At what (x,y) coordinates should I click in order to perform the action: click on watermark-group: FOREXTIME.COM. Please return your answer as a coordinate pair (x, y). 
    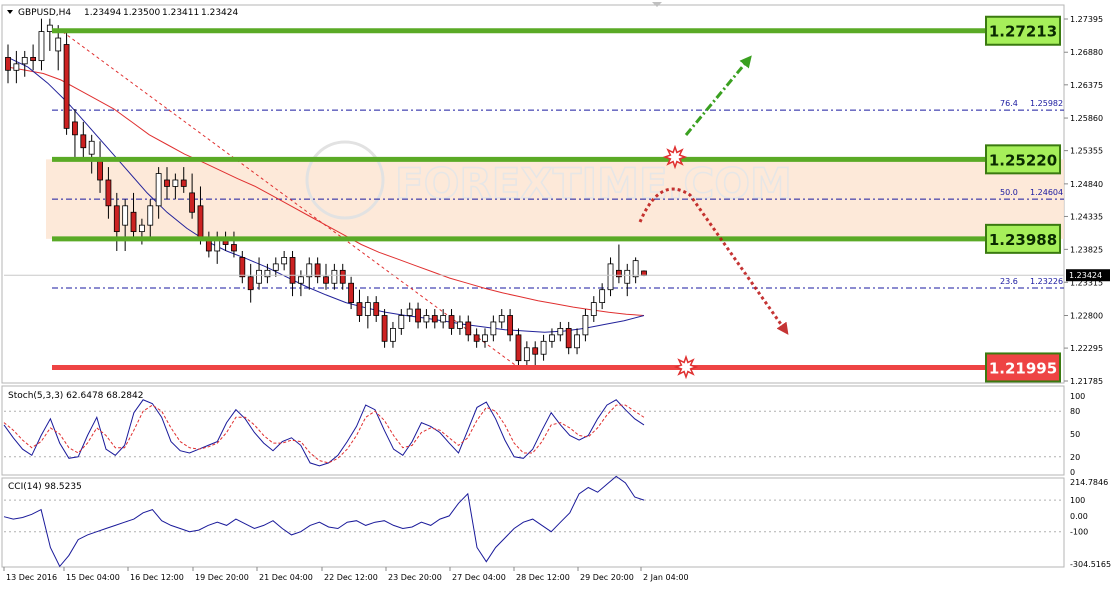
    Looking at the image, I should click on (549, 180).